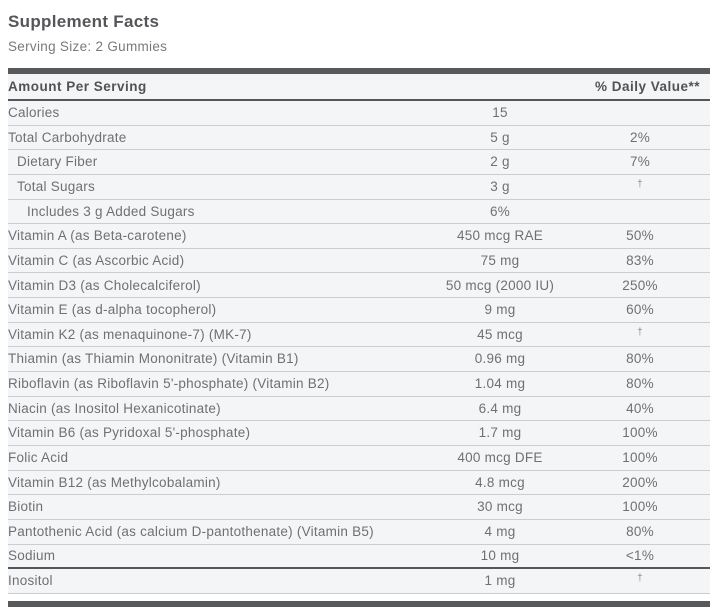  Describe the element at coordinates (500, 186) in the screenshot. I see `row-amount: 3 g` at that location.